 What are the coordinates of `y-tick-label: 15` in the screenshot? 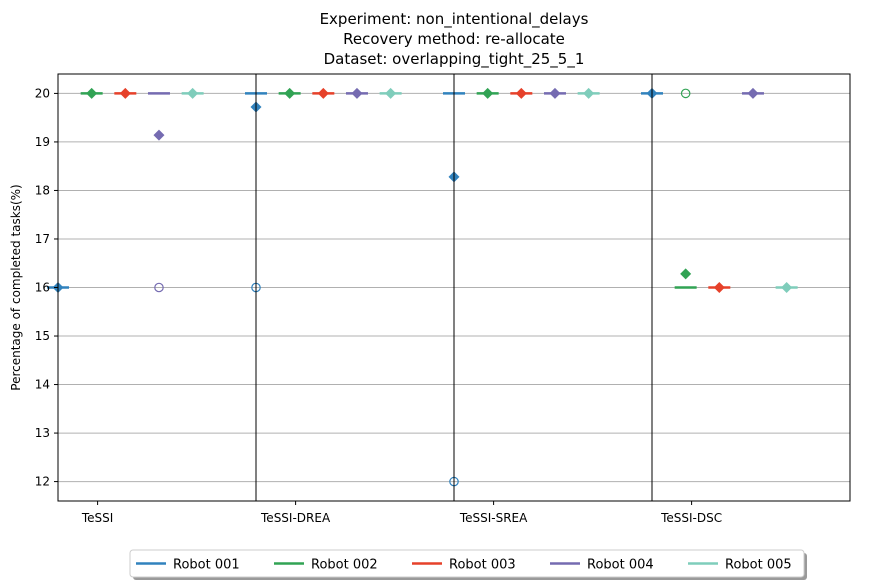 It's located at (42, 336).